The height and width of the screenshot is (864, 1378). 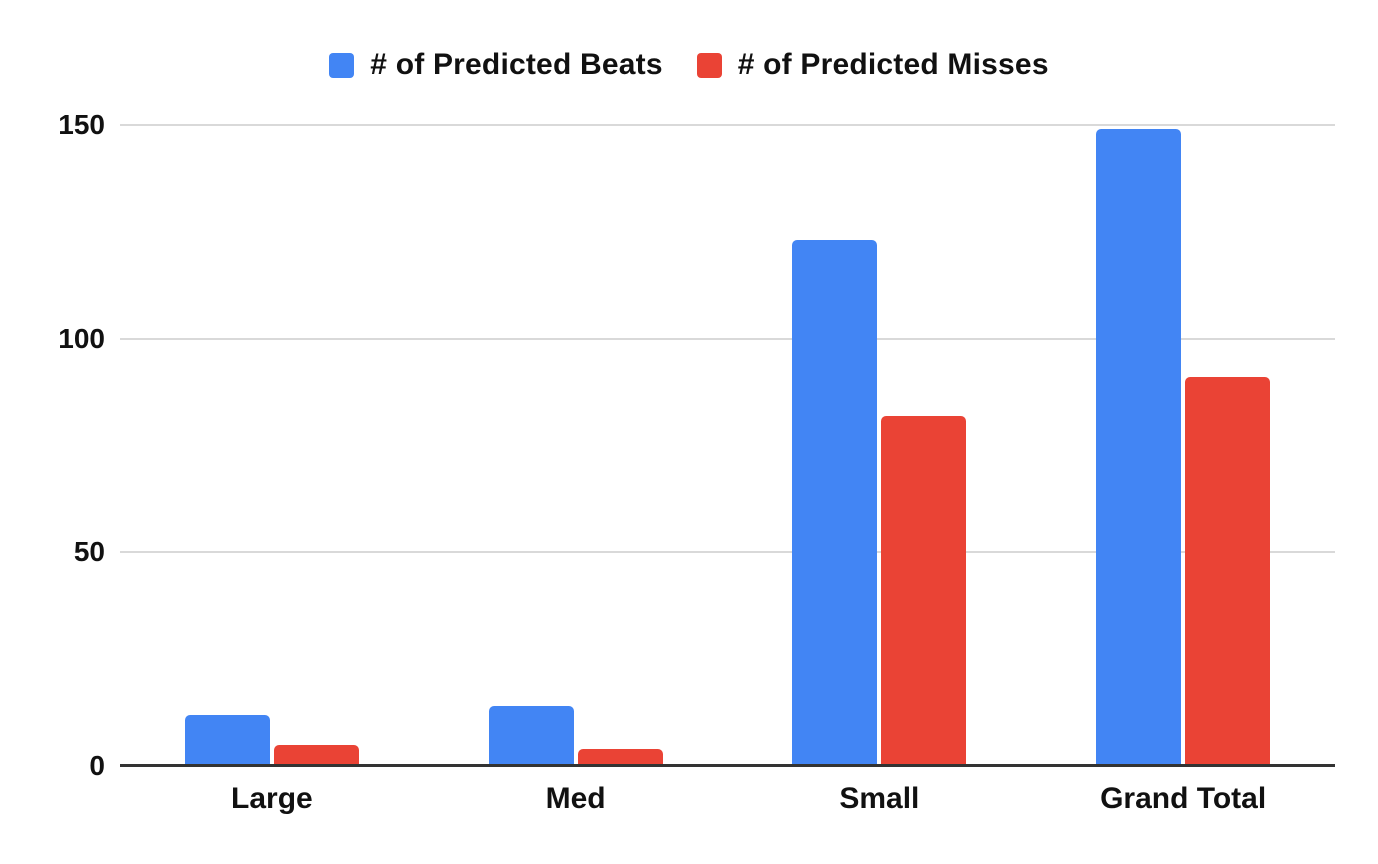 What do you see at coordinates (516, 64) in the screenshot?
I see `legend-label: # of Predicted Beats` at bounding box center [516, 64].